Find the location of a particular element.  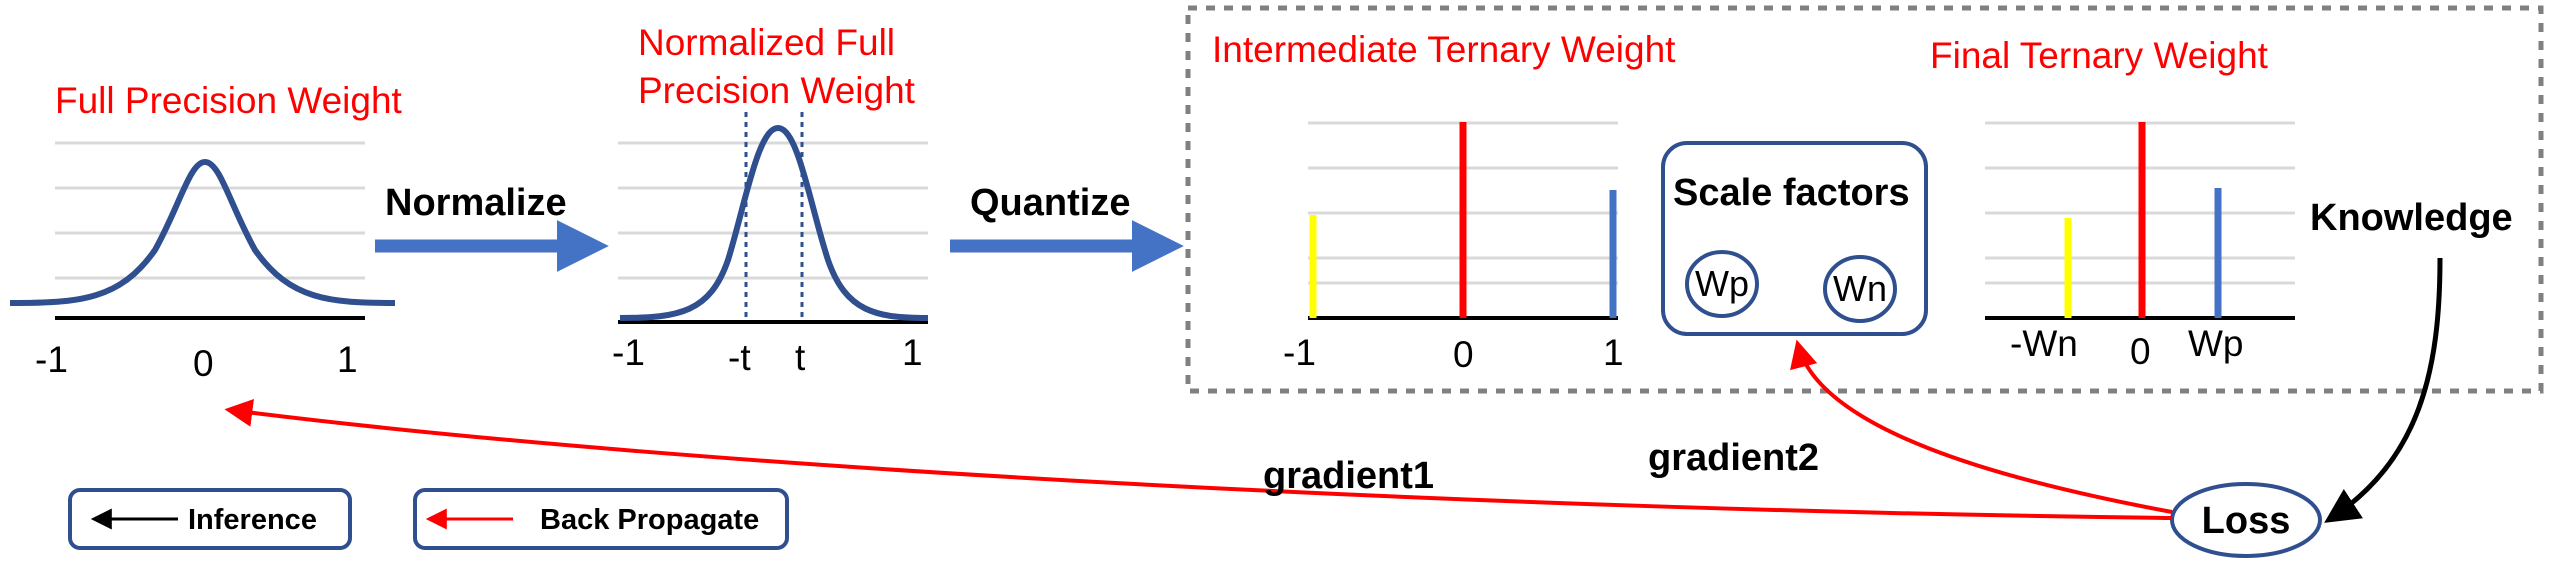

gradient1-label: gradient1 is located at coordinates (1348, 476).